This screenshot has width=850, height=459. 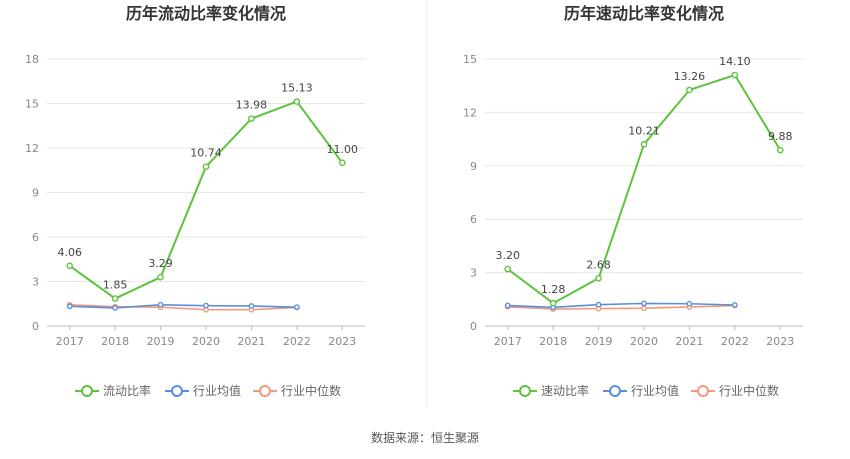 I want to click on data-label: 1.28, so click(x=553, y=289).